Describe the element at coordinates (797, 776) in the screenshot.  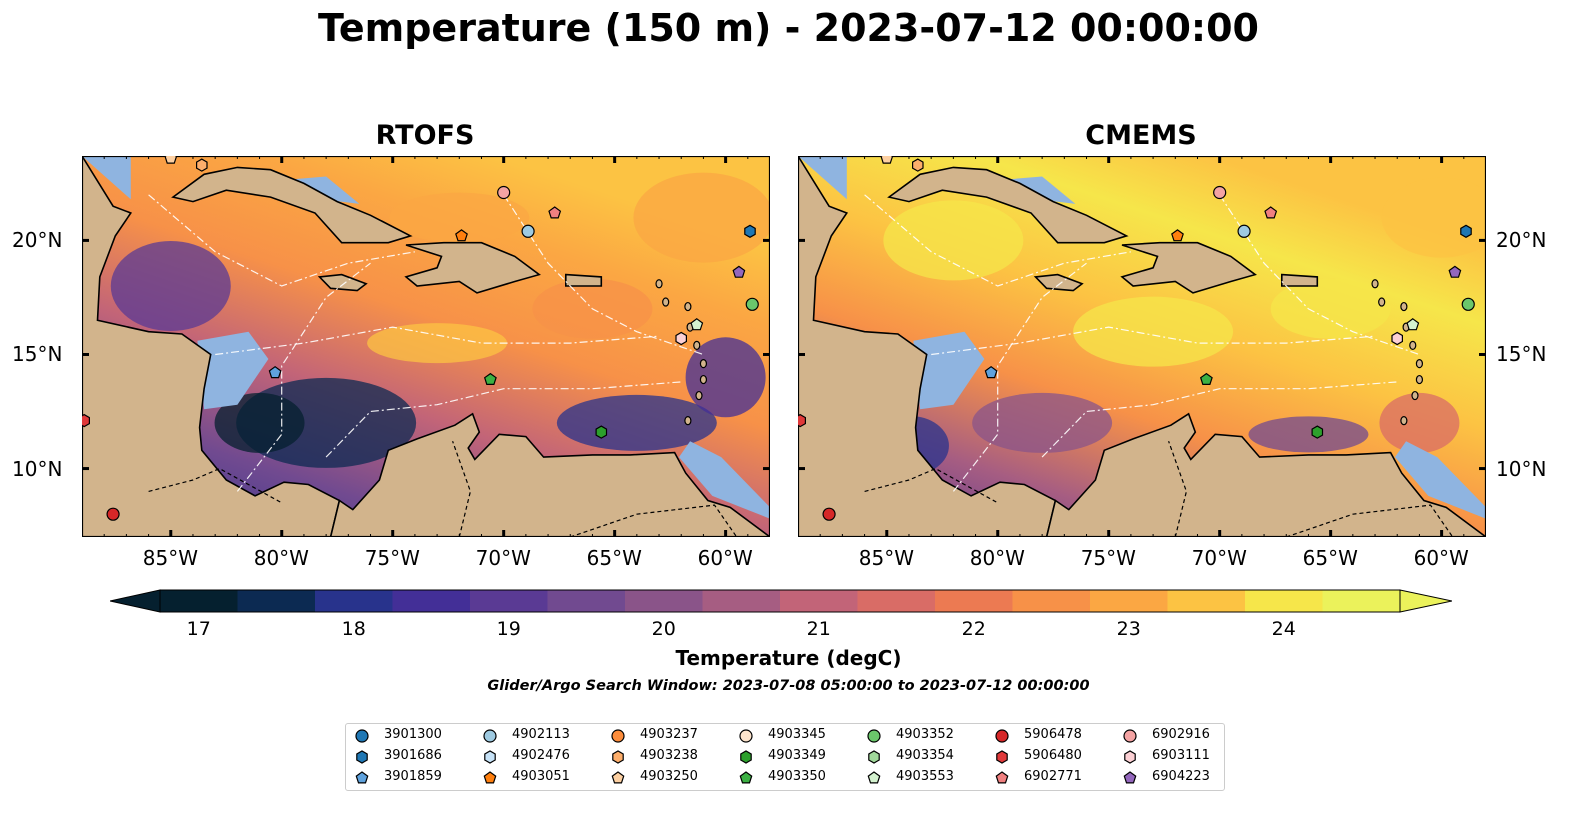
I see `legend-label: 4903350` at that location.